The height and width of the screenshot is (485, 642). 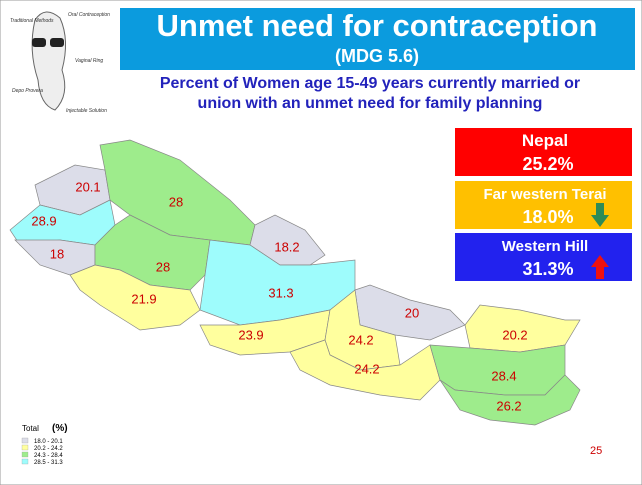 What do you see at coordinates (544, 194) in the screenshot?
I see `stat-name: Far western Terai` at bounding box center [544, 194].